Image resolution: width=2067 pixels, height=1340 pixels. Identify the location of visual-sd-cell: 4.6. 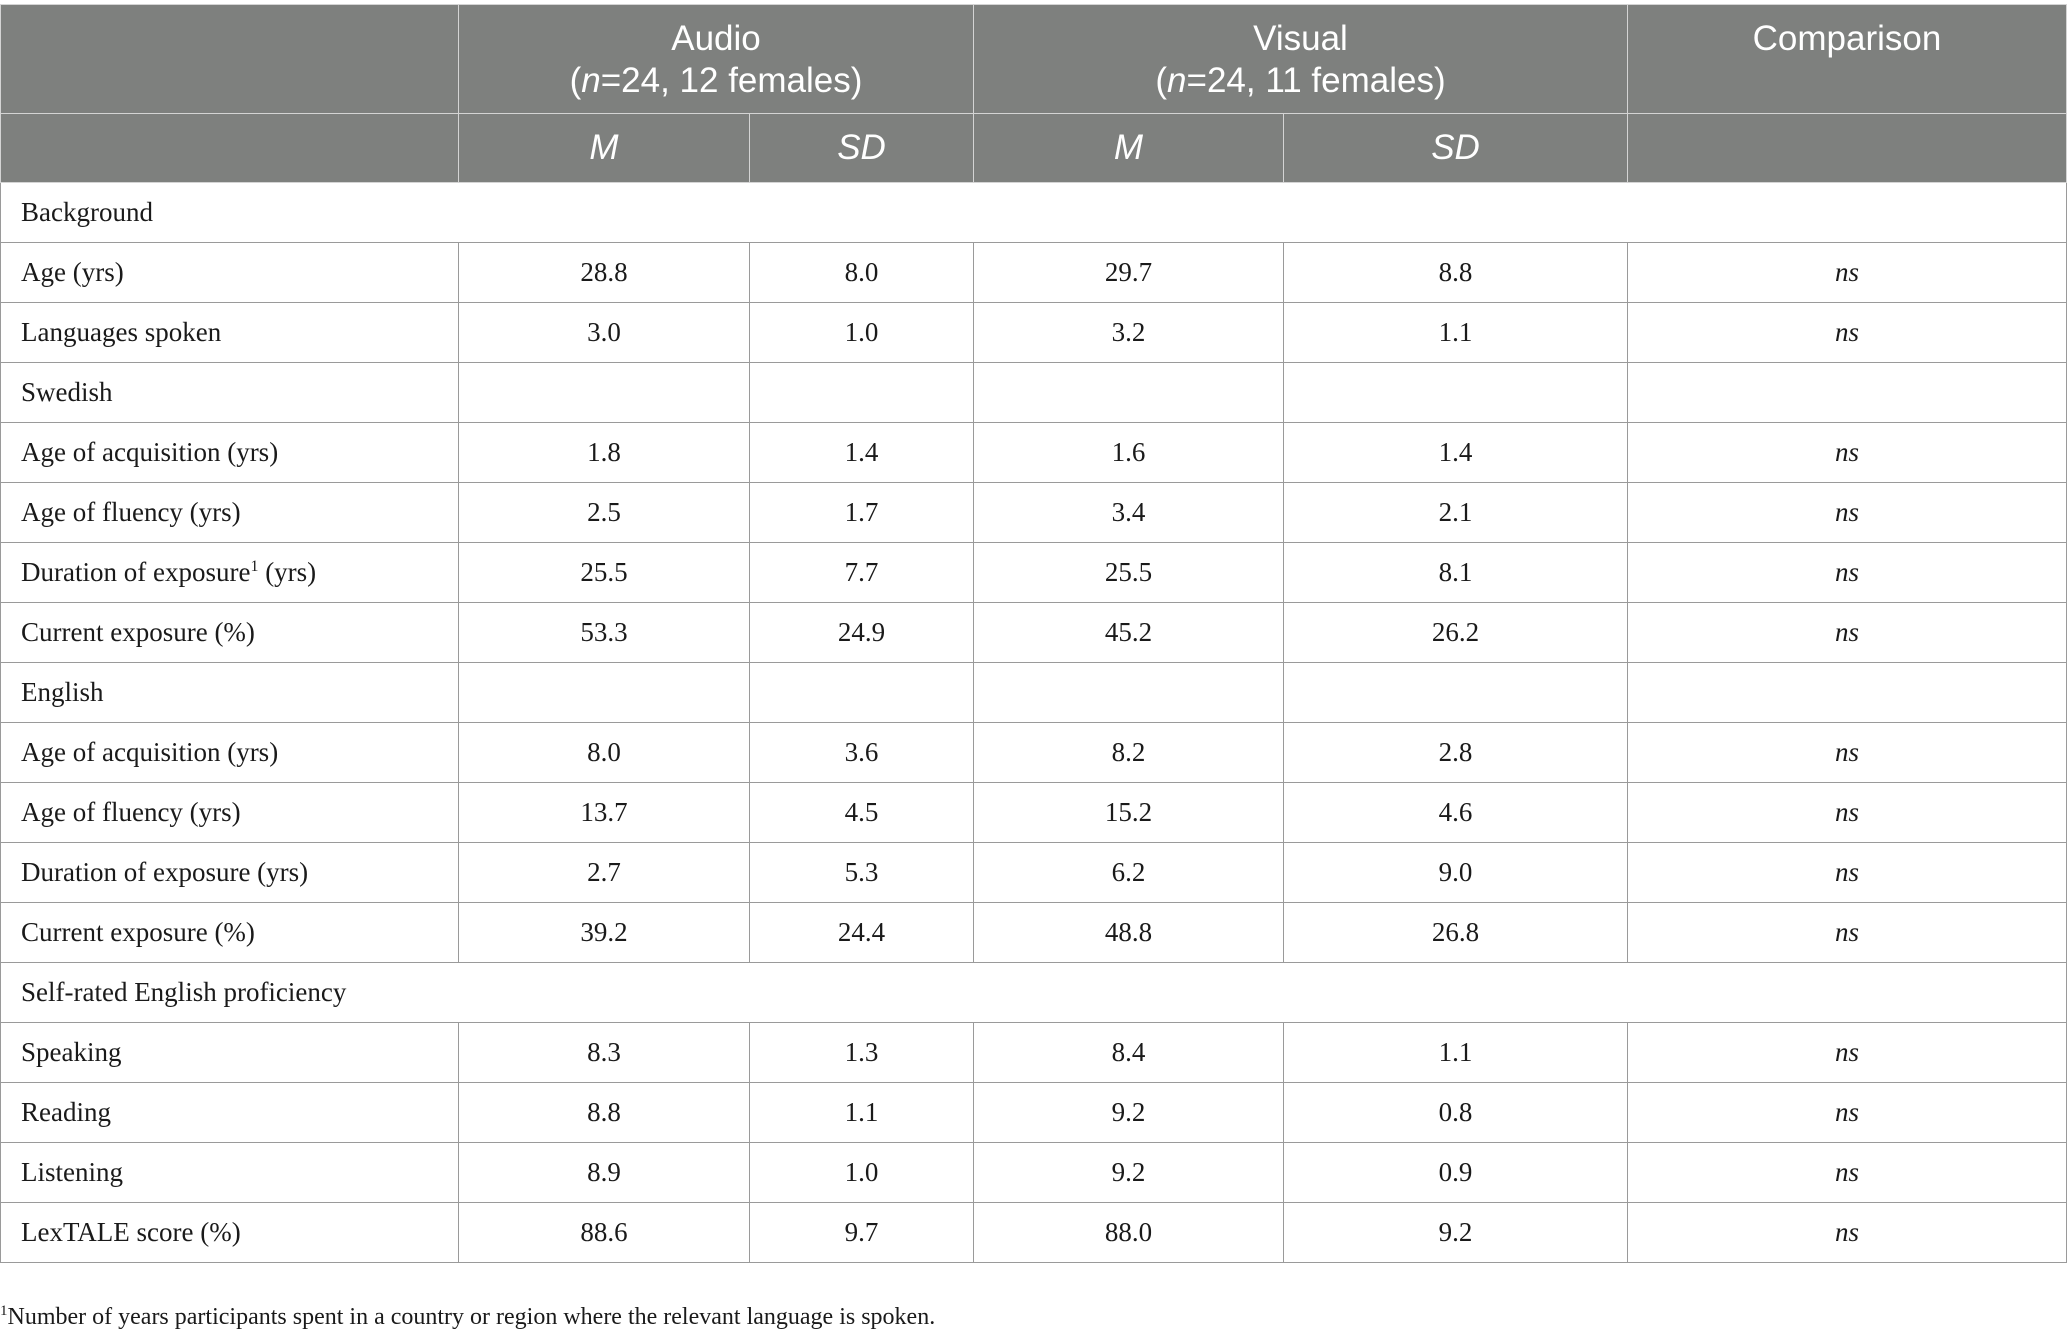
(1455, 812).